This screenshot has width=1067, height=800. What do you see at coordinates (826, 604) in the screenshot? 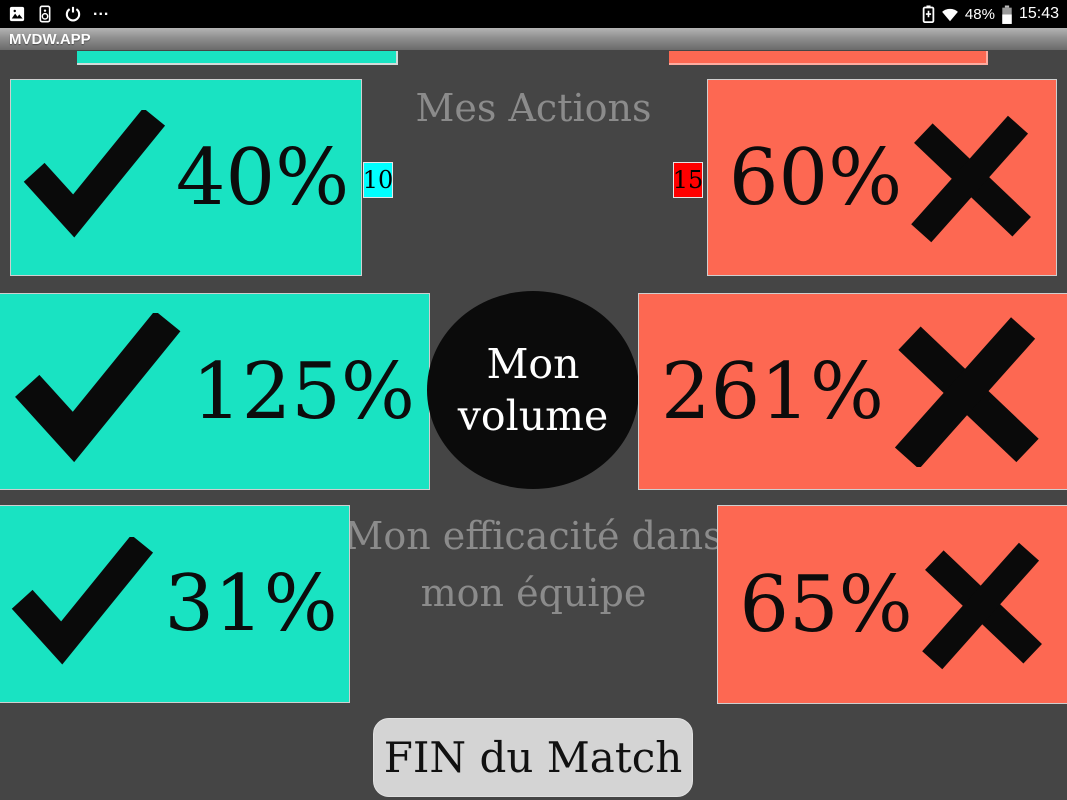
I see `efficiency-fail-percent: 65%` at bounding box center [826, 604].